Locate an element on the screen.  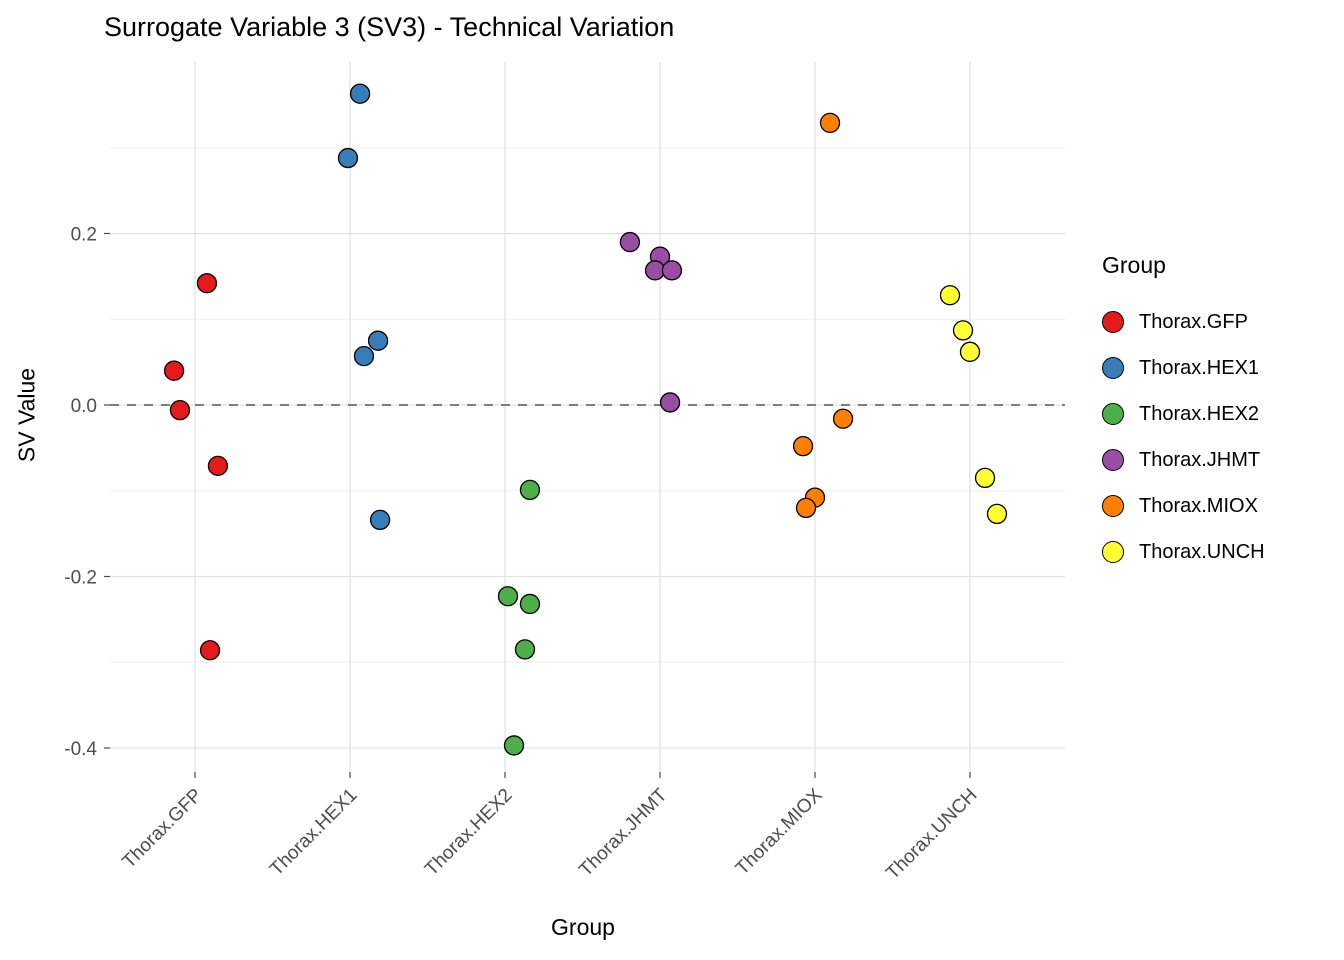
x-tick-label: Thorax.MIOX is located at coordinates (779, 831).